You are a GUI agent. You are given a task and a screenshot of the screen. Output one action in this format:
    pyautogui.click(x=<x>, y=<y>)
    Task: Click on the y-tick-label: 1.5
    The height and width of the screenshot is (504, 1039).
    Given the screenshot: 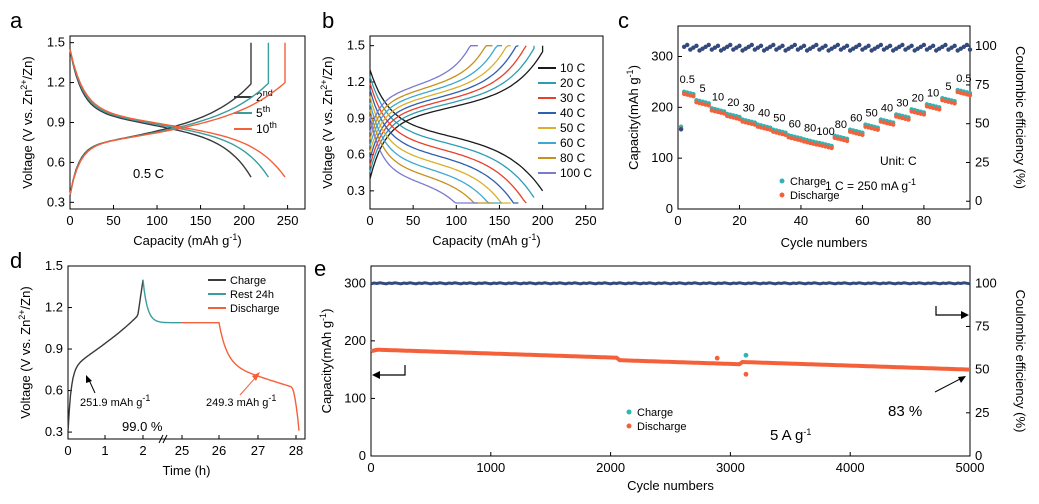 What is the action you would take?
    pyautogui.click(x=56, y=42)
    